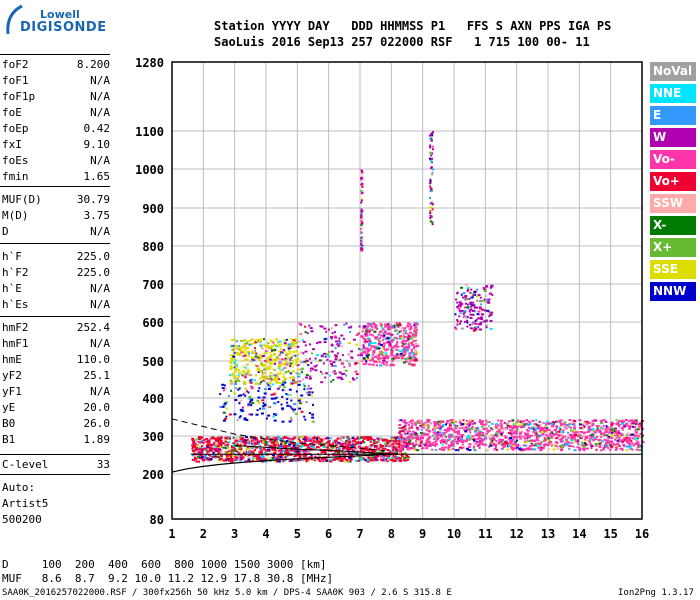 This screenshot has width=700, height=600. Describe the element at coordinates (673, 115) in the screenshot. I see `legend-item-e: E` at that location.